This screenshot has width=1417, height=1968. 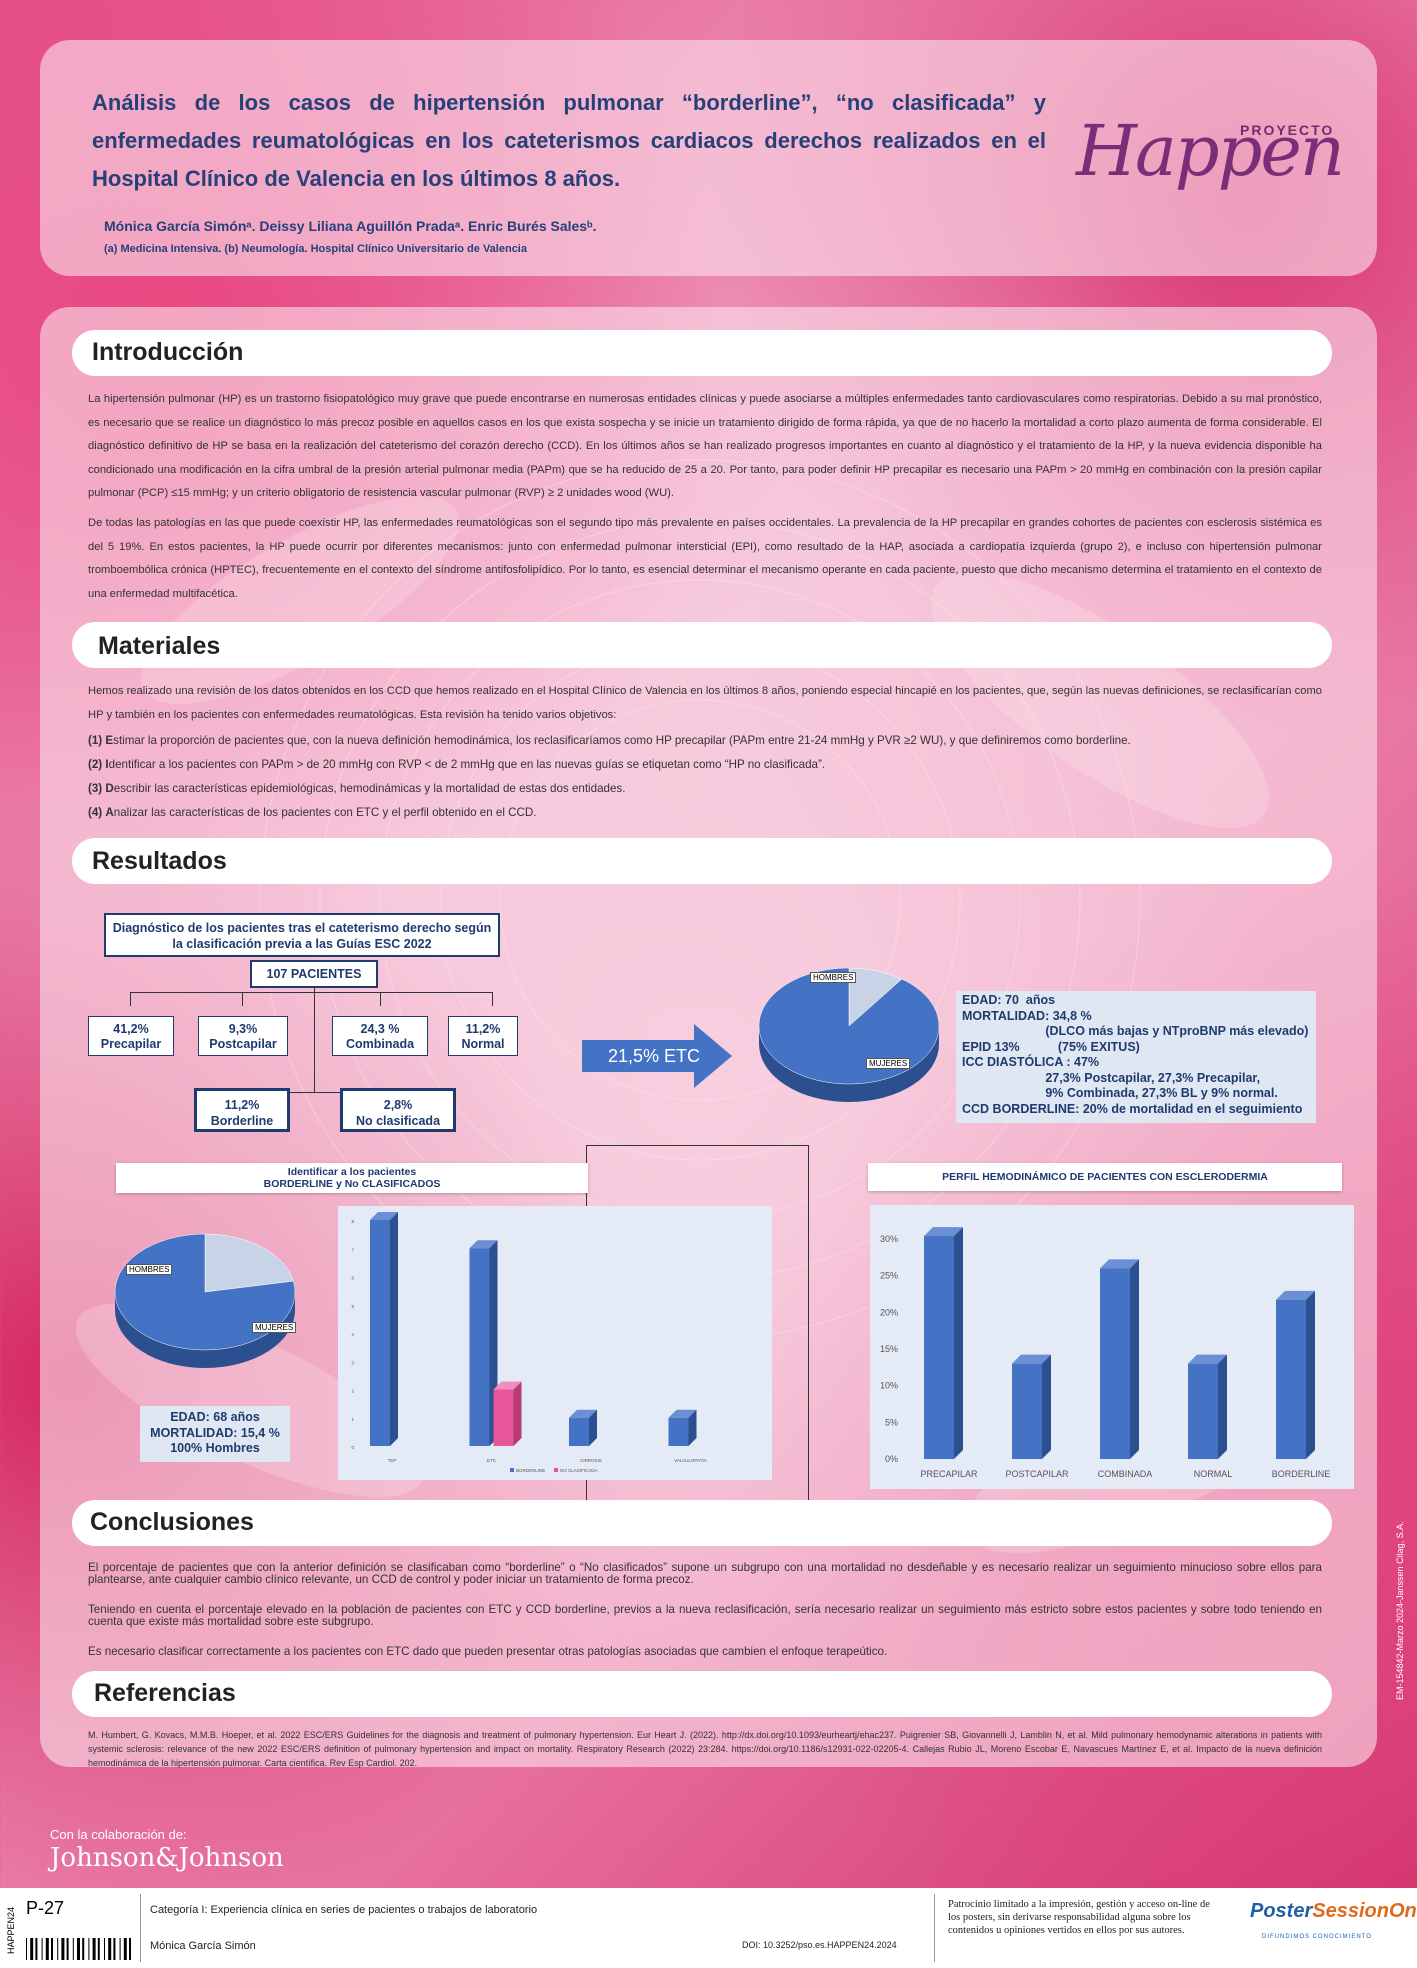 What do you see at coordinates (11, 1930) in the screenshot?
I see `vertical-tag: HAPPEN24` at bounding box center [11, 1930].